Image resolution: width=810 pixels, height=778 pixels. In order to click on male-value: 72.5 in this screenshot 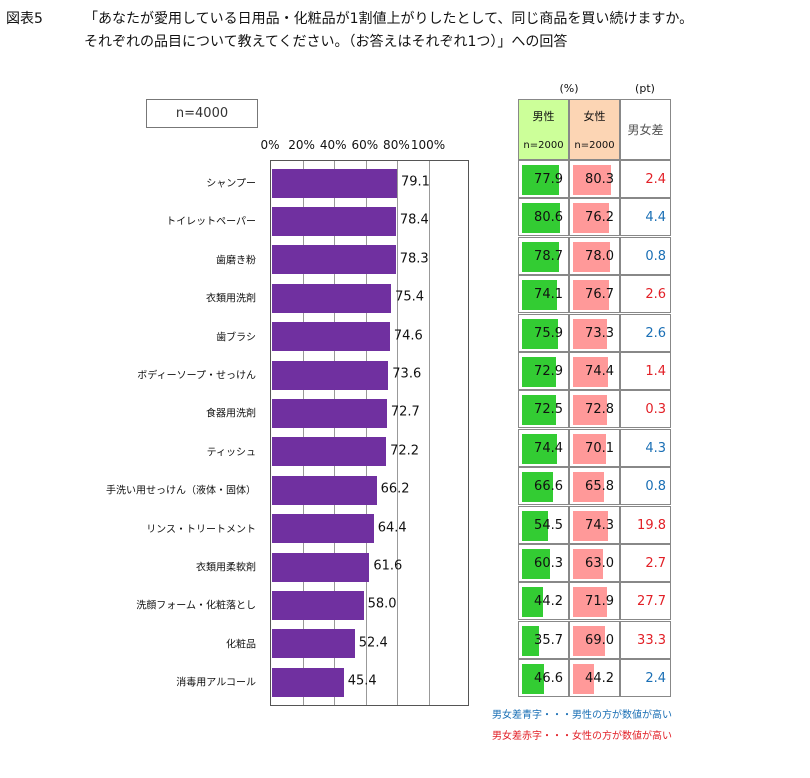, I will do `click(548, 410)`.